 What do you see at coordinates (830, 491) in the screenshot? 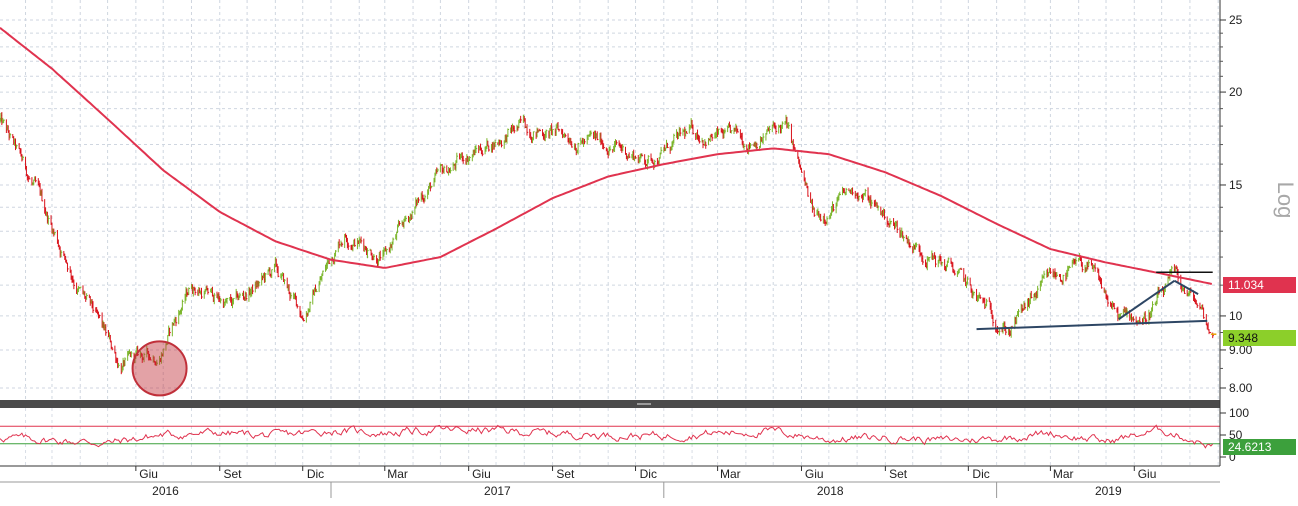
I see `x-year-label: 2018` at bounding box center [830, 491].